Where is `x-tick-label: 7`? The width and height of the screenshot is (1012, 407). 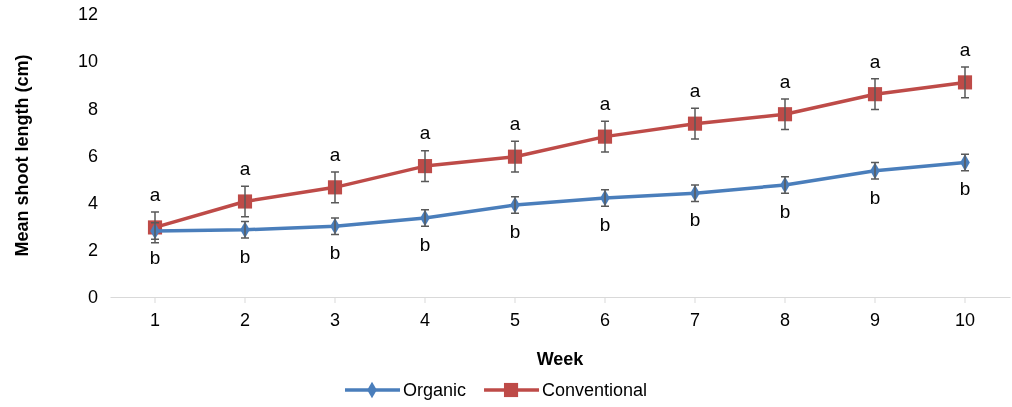
x-tick-label: 7 is located at coordinates (695, 319).